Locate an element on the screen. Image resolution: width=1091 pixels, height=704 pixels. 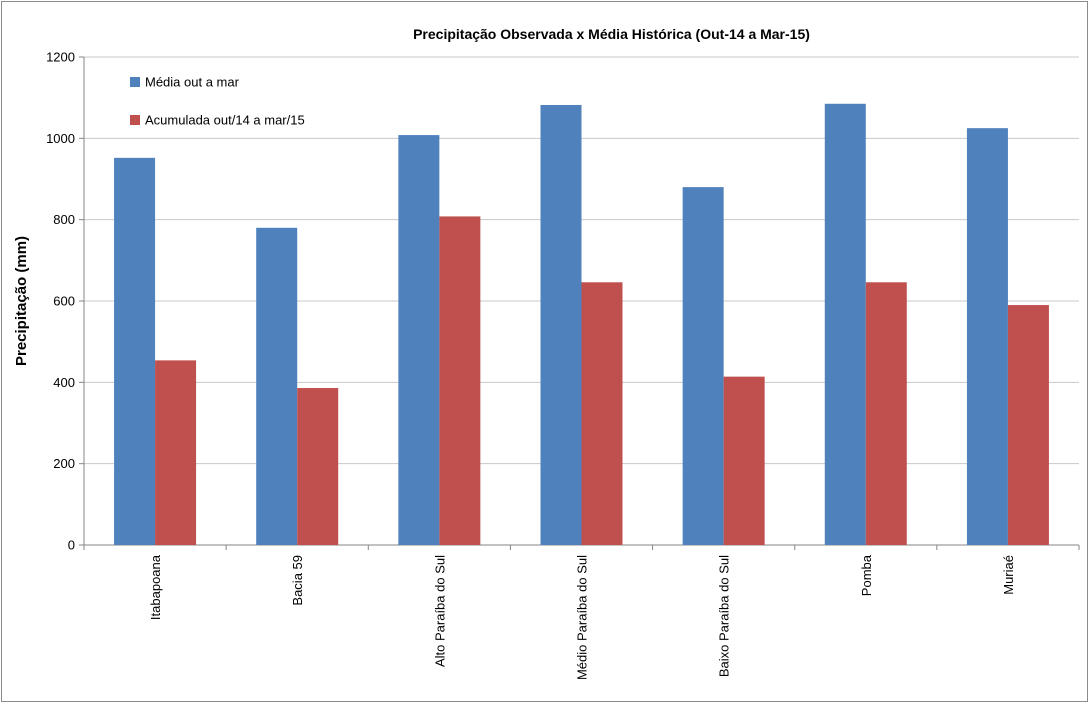
x-tick-label: Médio Paraíba do Sul is located at coordinates (582, 617).